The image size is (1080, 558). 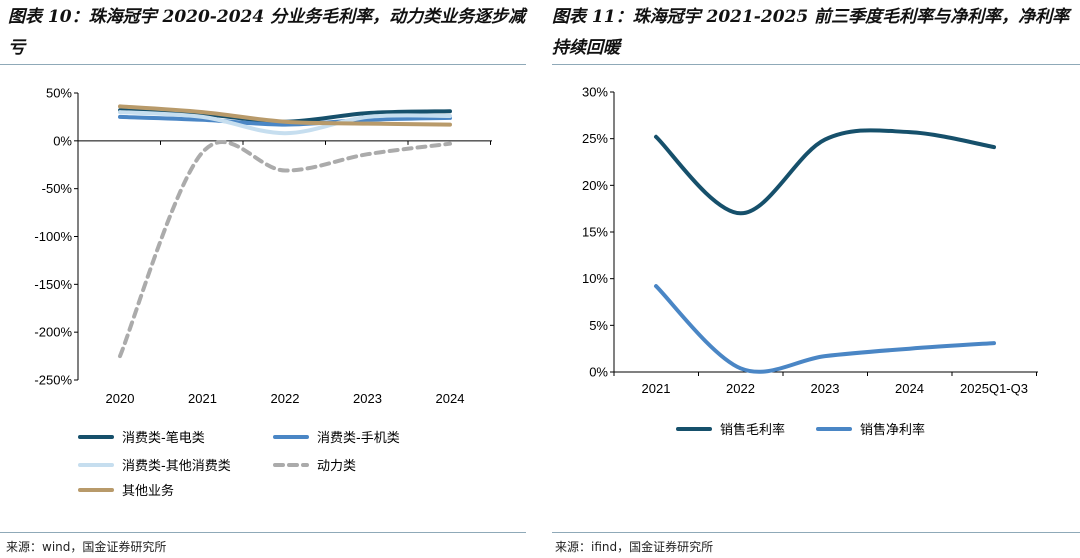 I want to click on legend-label-1: 销售毛利率, so click(x=752, y=430).